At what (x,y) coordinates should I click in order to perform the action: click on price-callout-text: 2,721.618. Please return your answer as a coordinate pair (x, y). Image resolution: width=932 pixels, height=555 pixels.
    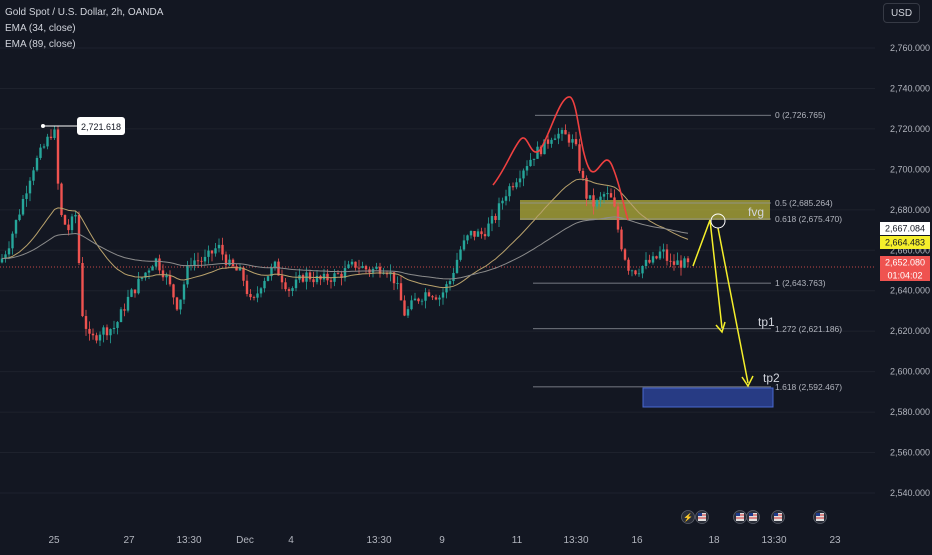
    Looking at the image, I should click on (101, 127).